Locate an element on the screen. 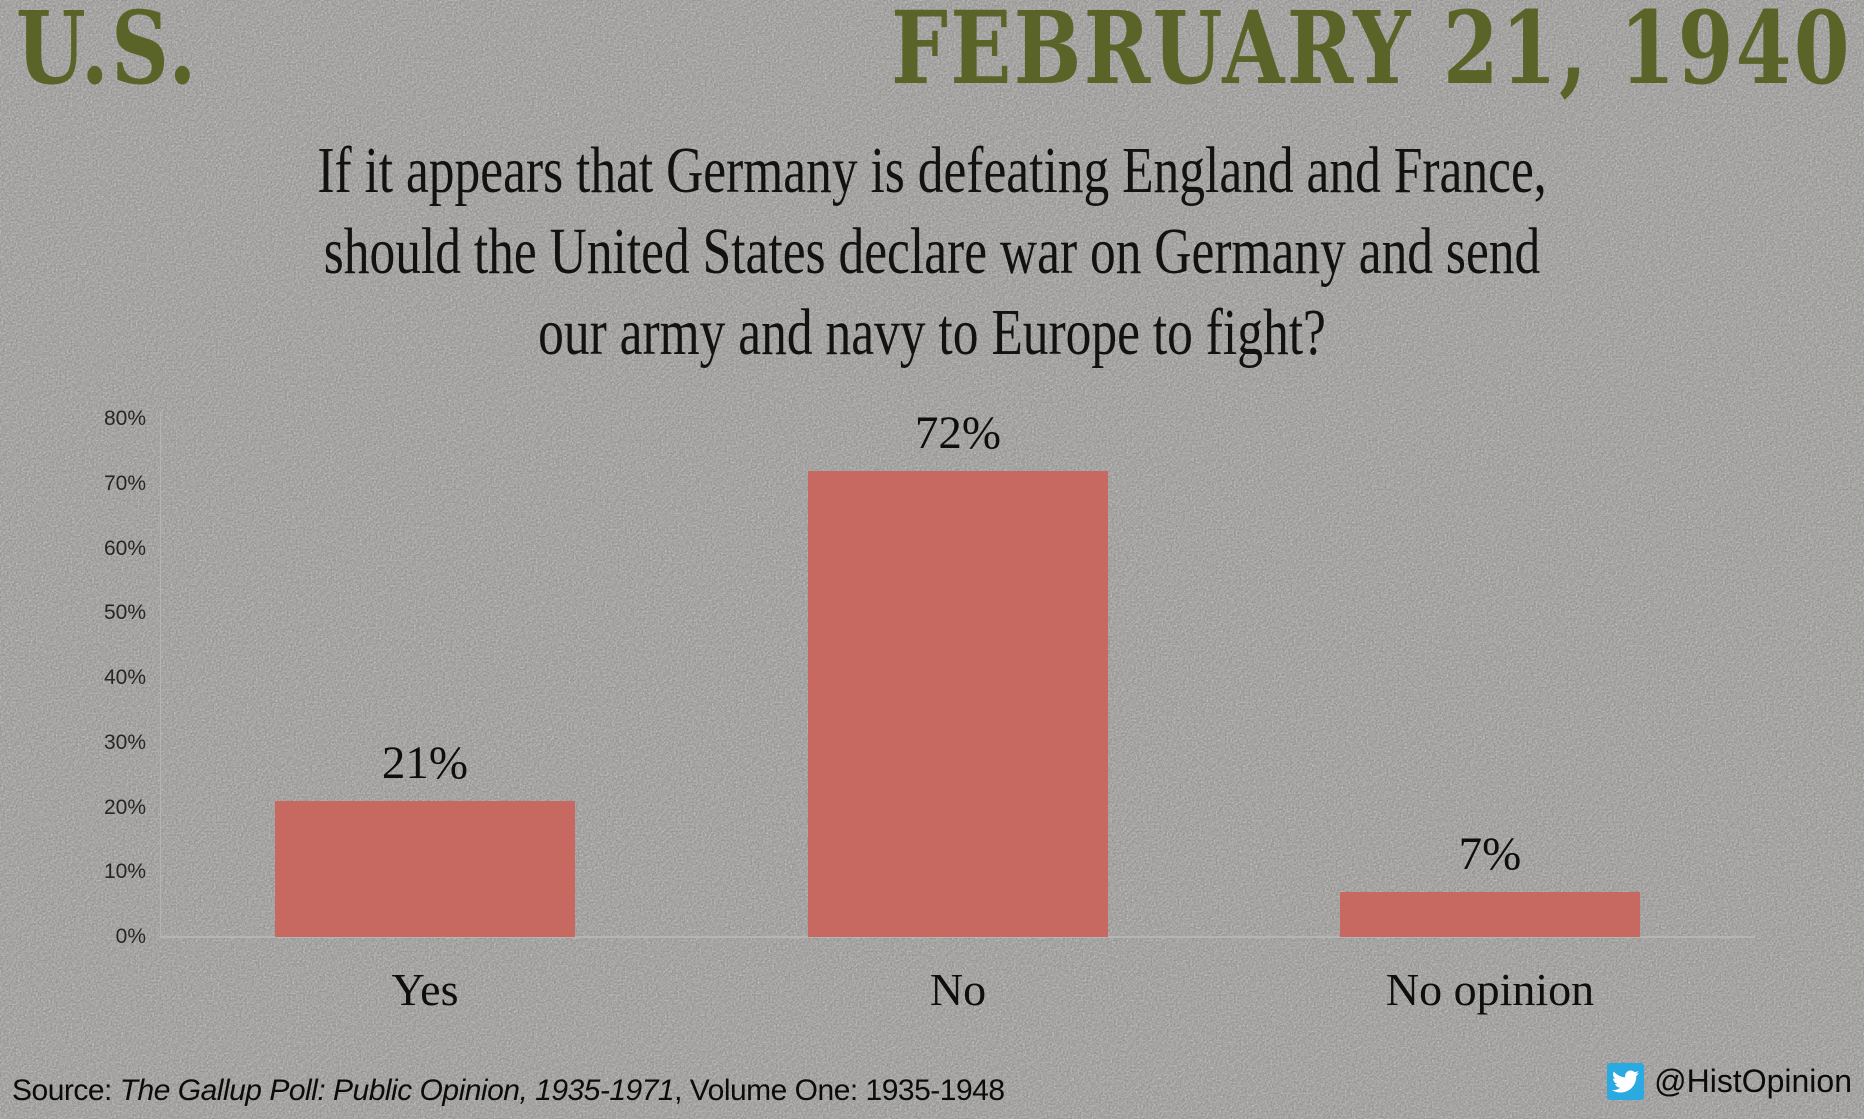 This screenshot has height=1119, width=1864. country-label: U.S. is located at coordinates (107, 53).